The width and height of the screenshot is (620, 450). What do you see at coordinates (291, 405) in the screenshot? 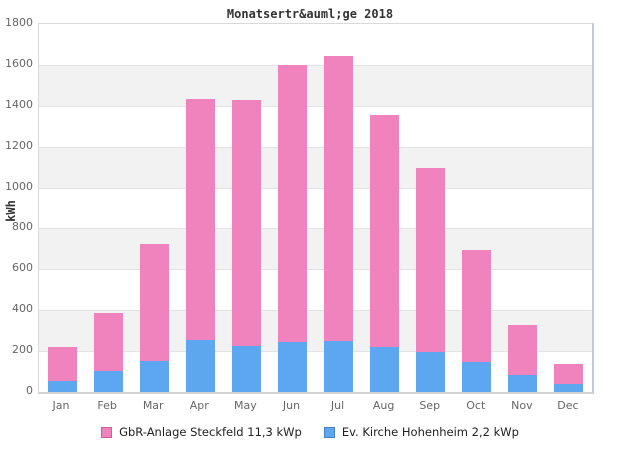
I see `x-tick-label: Jun` at bounding box center [291, 405].